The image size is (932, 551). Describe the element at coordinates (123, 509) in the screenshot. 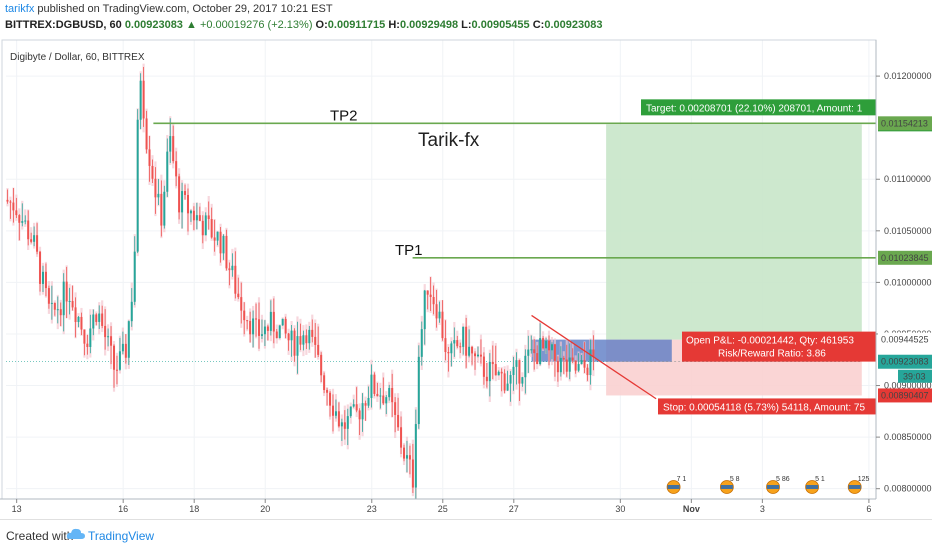

I see `x-tick-label: 16` at that location.